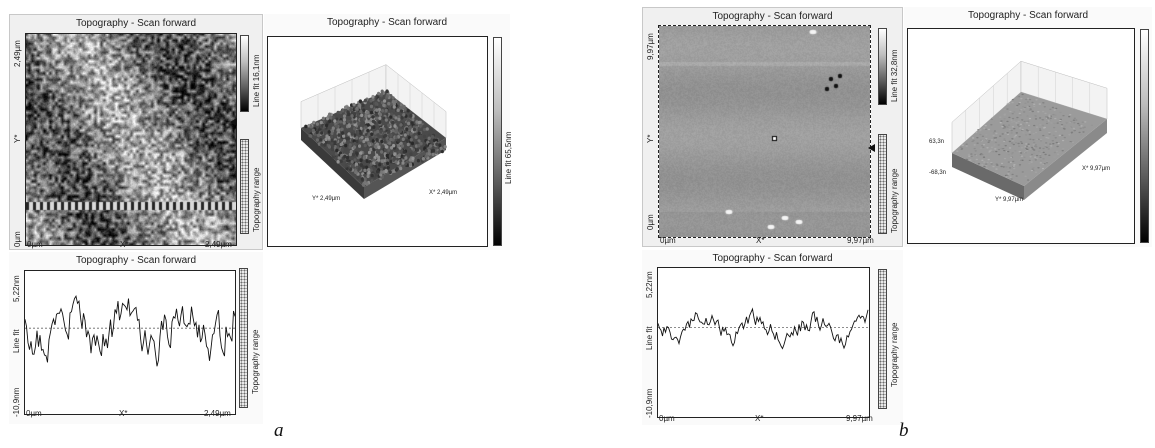 Image resolution: width=1155 pixels, height=448 pixels. What do you see at coordinates (882, 339) in the screenshot?
I see `b-profile-range-bar` at bounding box center [882, 339].